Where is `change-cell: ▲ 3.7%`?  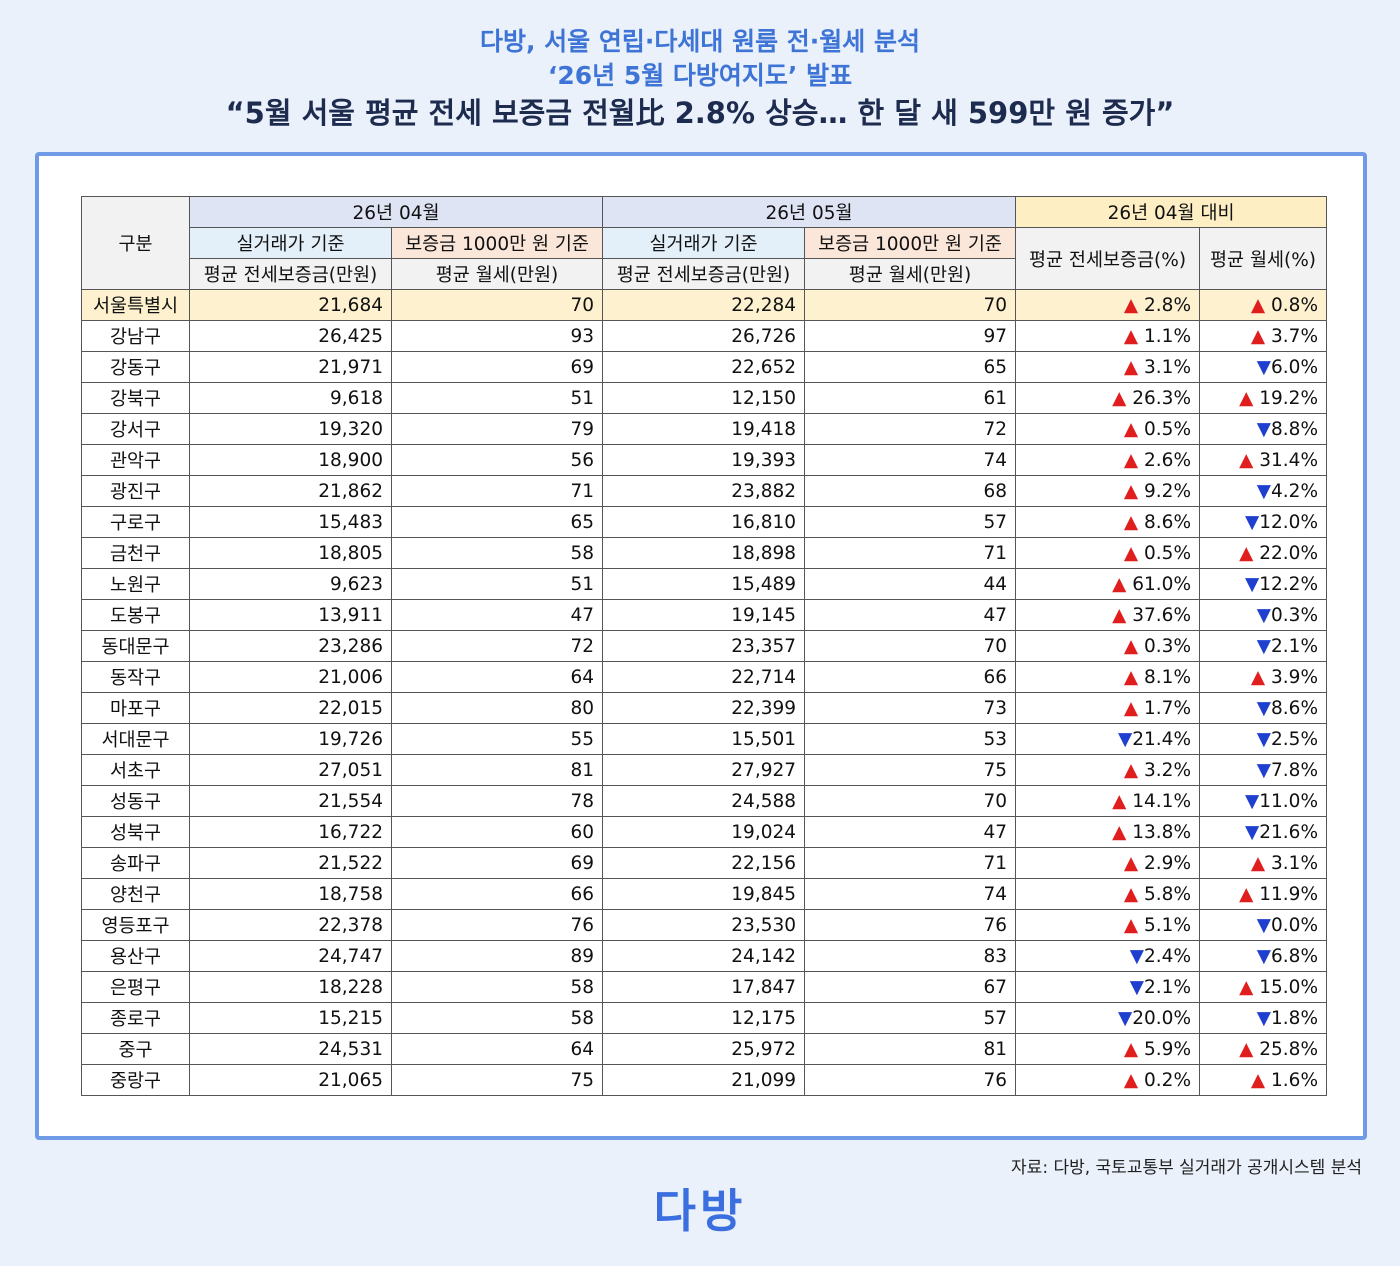
change-cell: ▲ 3.7% is located at coordinates (1263, 336).